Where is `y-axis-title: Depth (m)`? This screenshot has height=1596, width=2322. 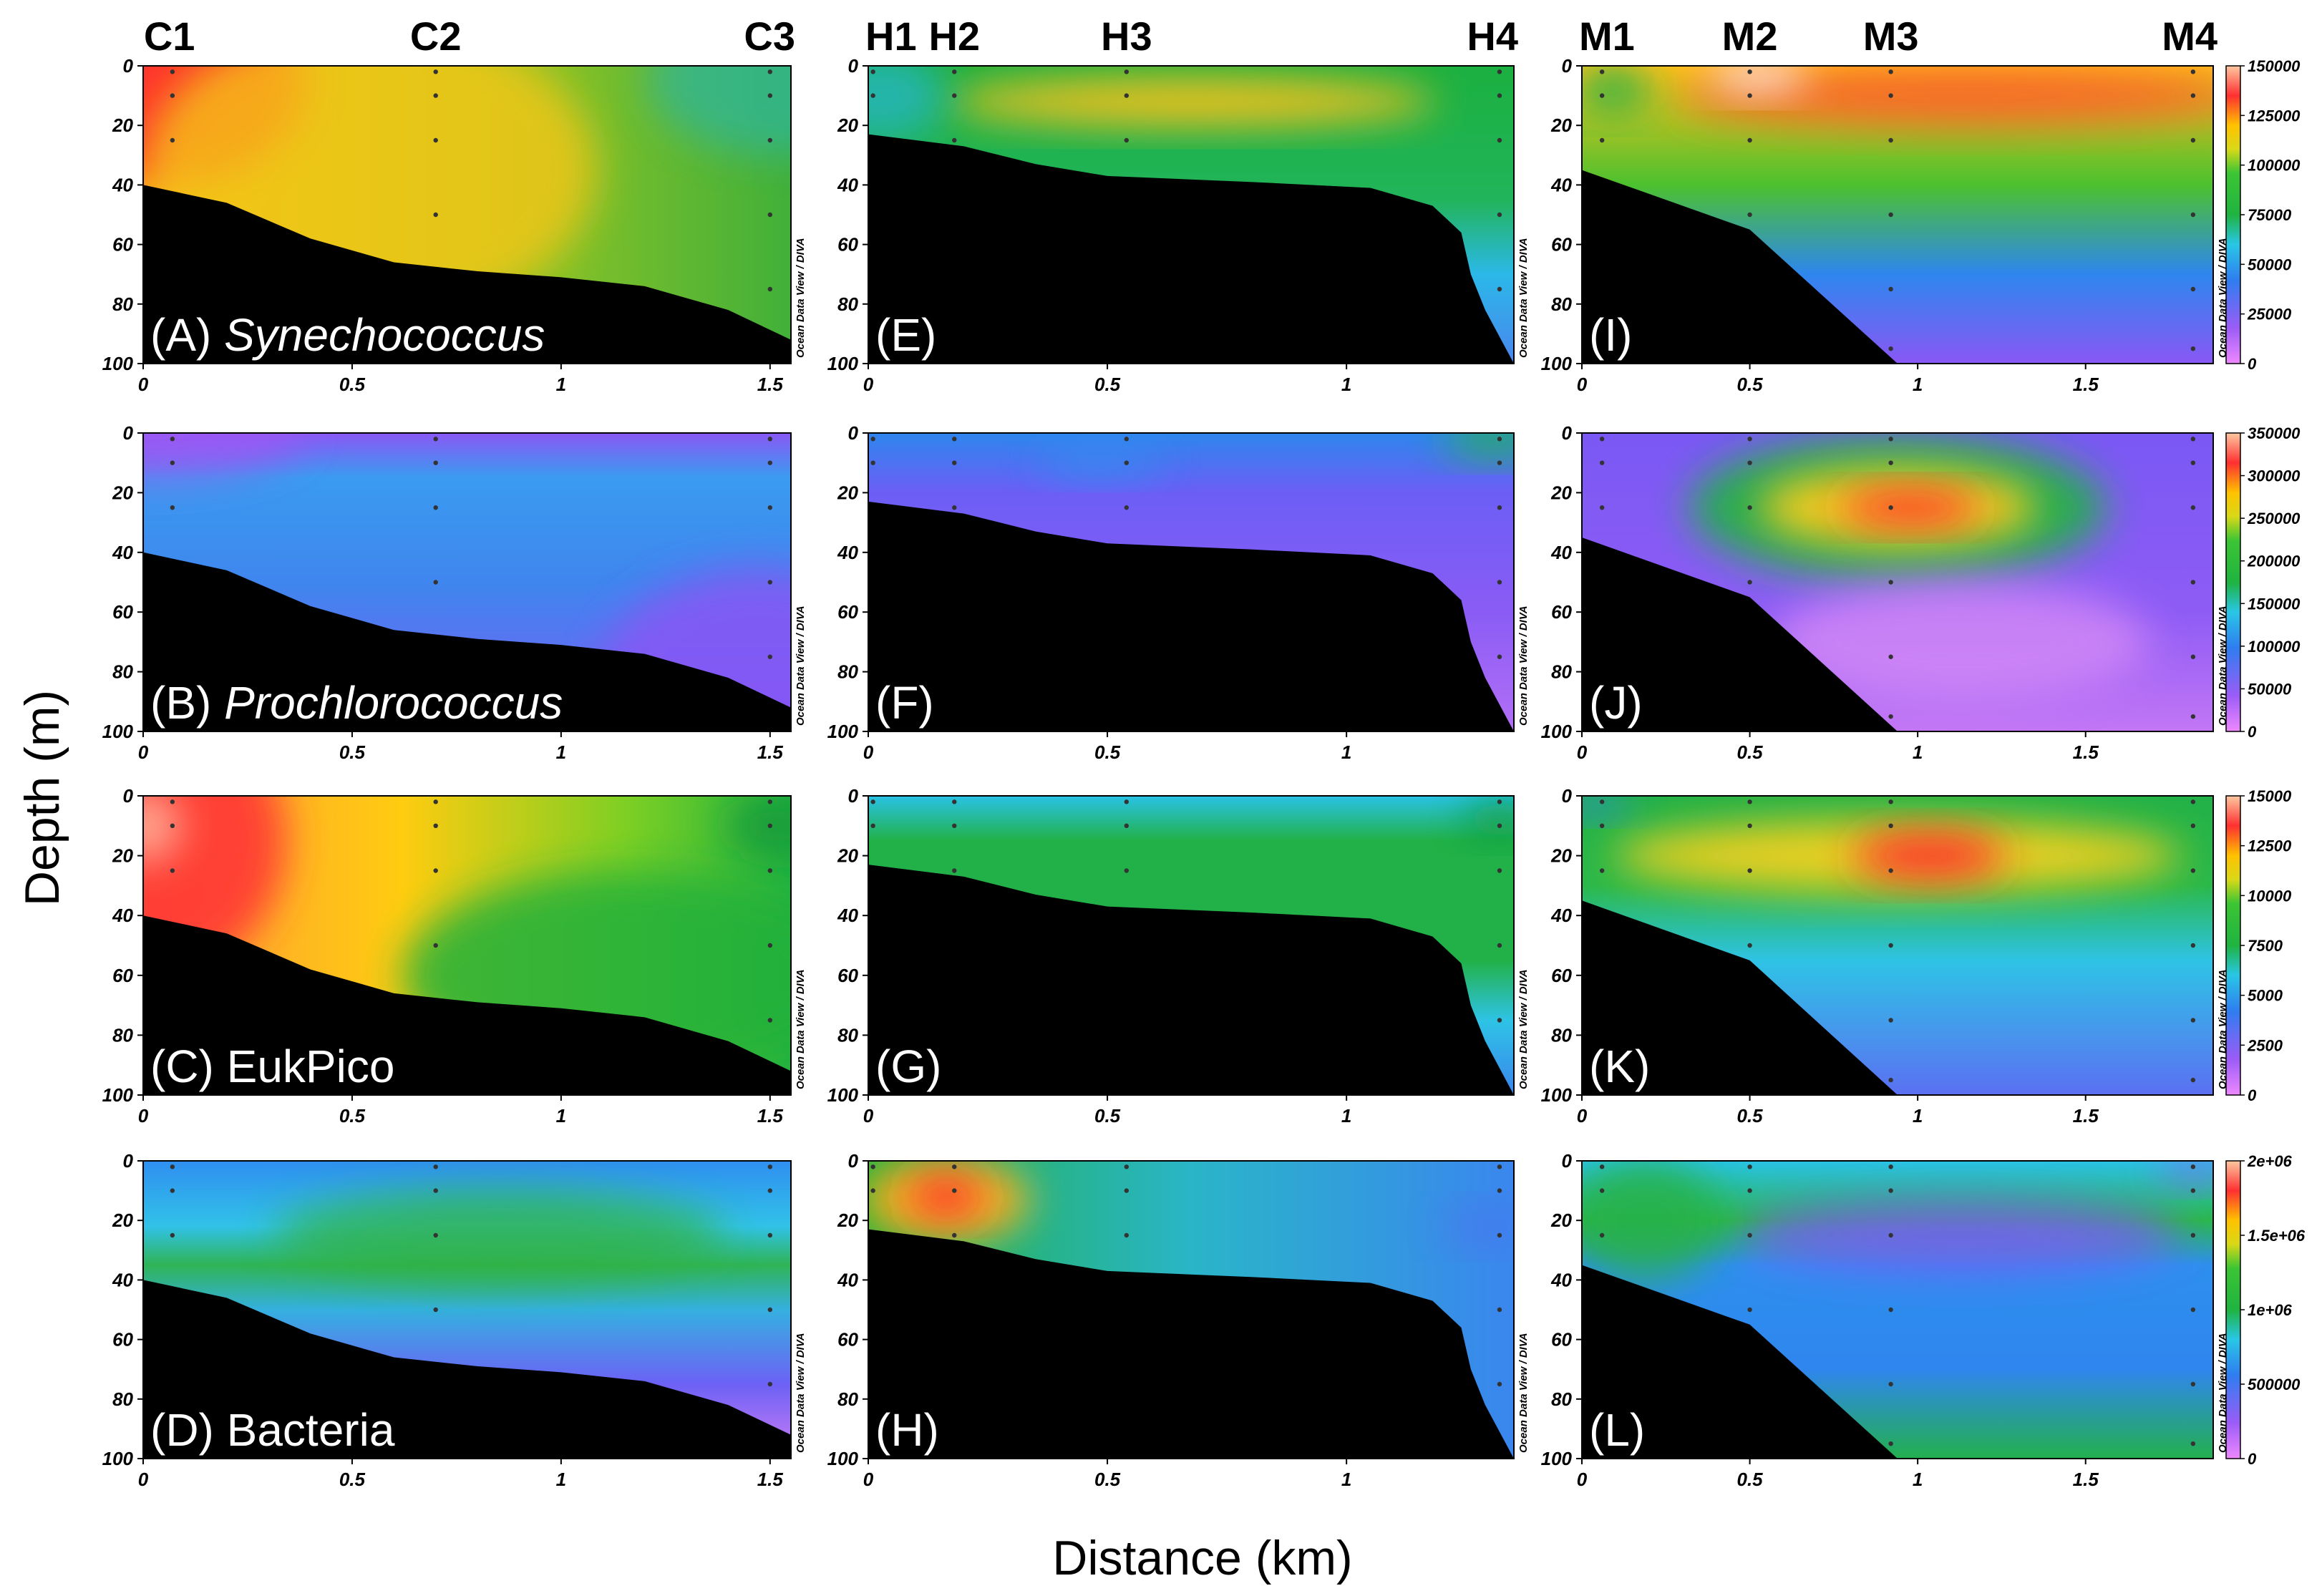 y-axis-title: Depth (m) is located at coordinates (42, 798).